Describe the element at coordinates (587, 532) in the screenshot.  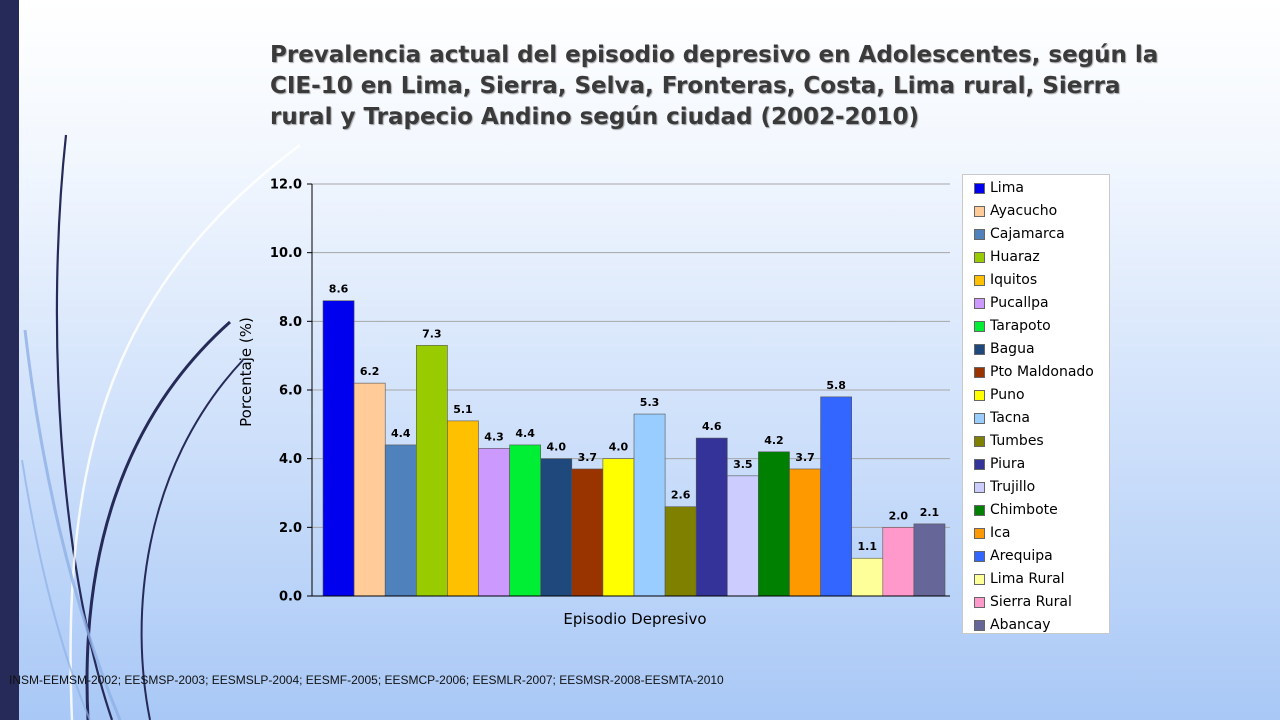
I see `bar-pto-maldonado` at that location.